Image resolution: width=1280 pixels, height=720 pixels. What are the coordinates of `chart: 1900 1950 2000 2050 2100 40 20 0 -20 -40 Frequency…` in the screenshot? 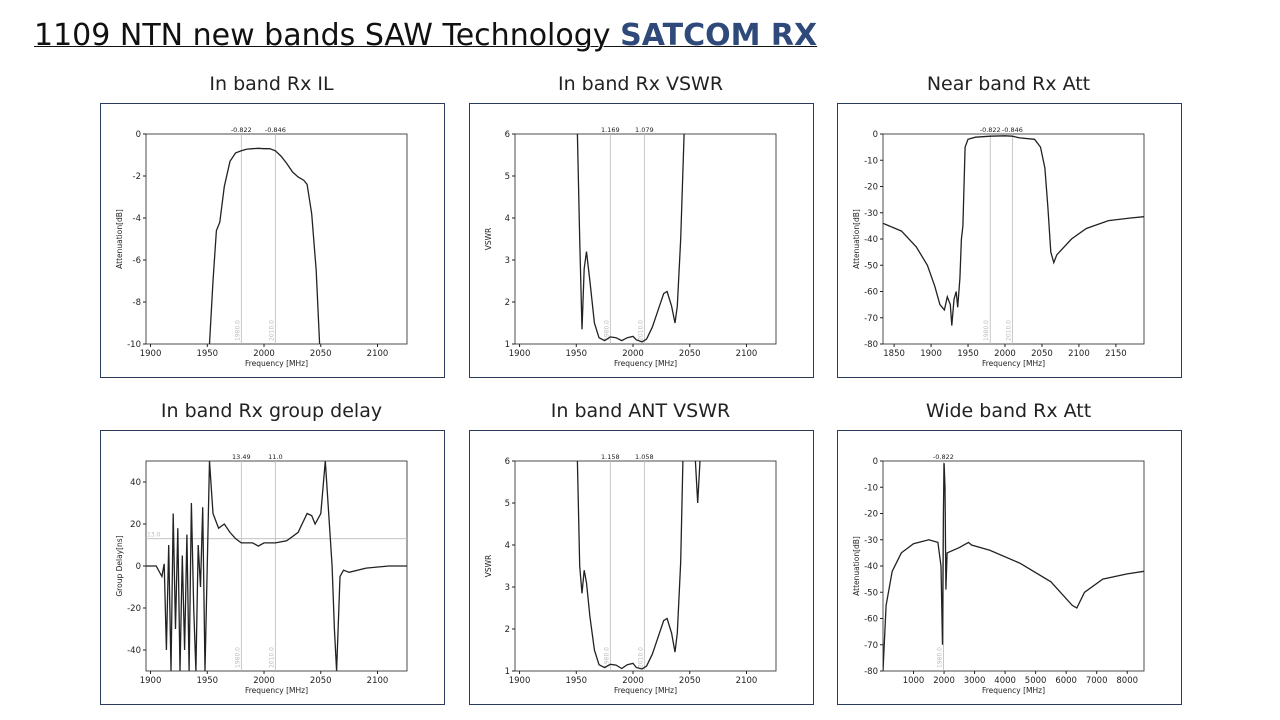 It's located at (272, 567).